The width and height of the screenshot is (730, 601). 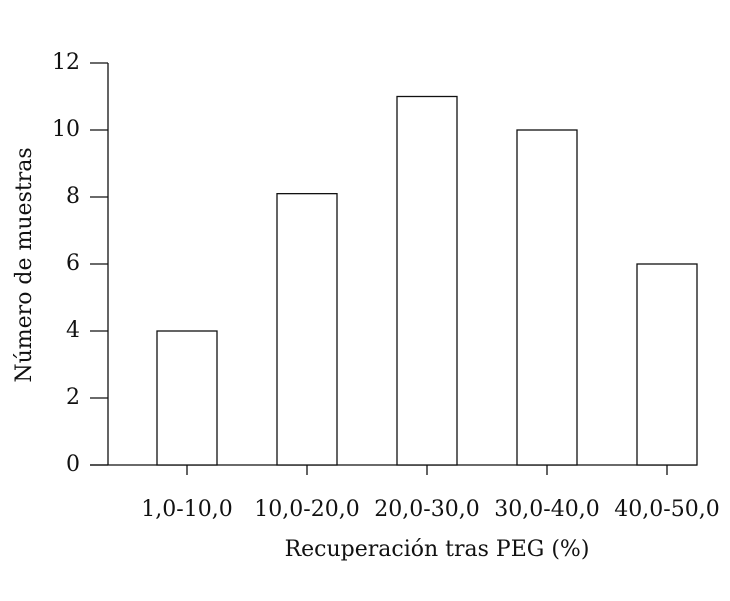 What do you see at coordinates (546, 509) in the screenshot?
I see `x-tick-label: 30,0-40,0` at bounding box center [546, 509].